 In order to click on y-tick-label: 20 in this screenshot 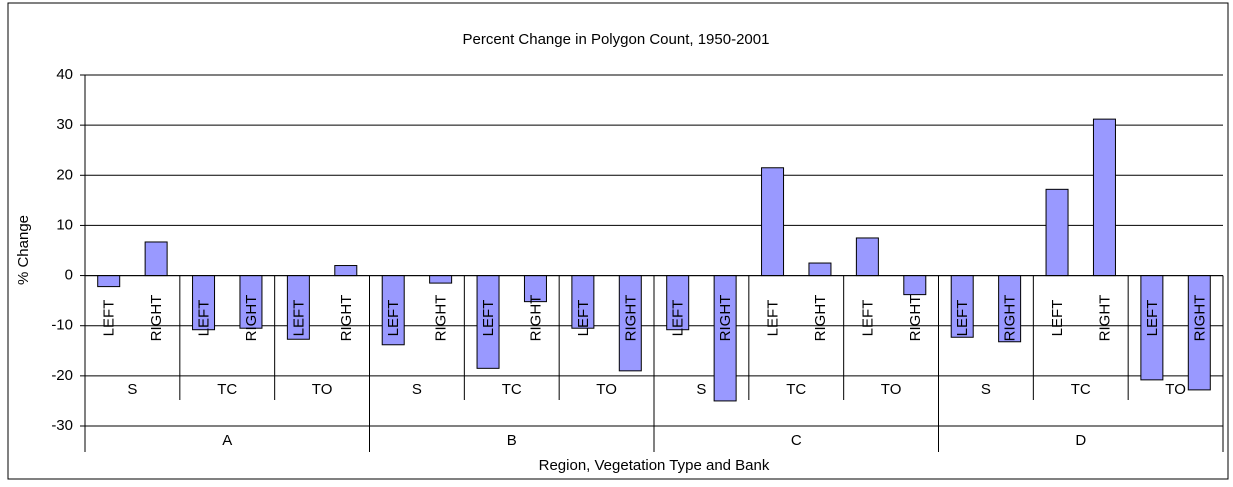, I will do `click(64, 174)`.